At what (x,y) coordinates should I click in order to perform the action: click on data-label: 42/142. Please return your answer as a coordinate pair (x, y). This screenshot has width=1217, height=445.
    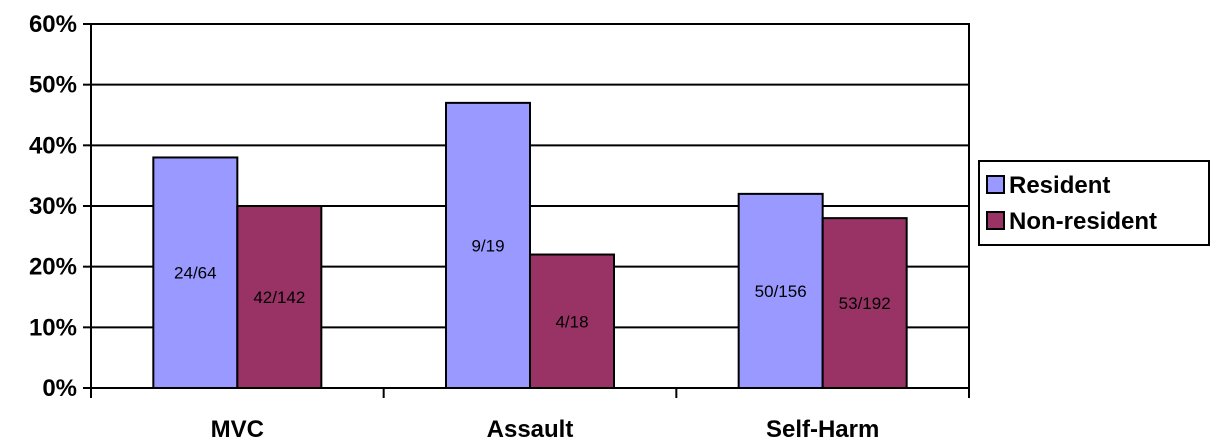
    Looking at the image, I should click on (279, 297).